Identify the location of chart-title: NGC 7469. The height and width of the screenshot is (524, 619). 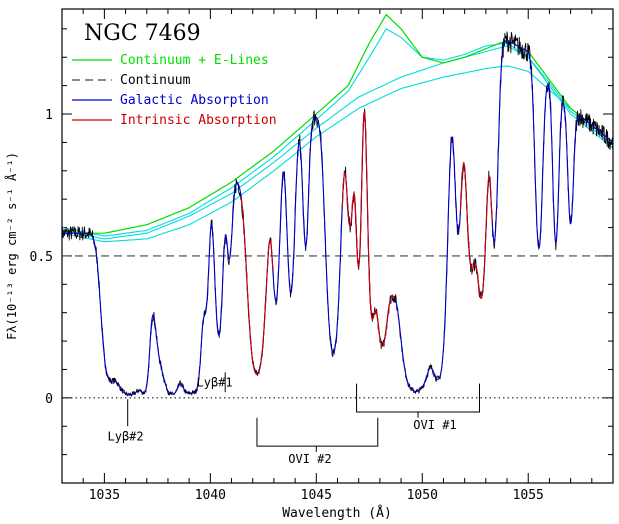
(142, 33).